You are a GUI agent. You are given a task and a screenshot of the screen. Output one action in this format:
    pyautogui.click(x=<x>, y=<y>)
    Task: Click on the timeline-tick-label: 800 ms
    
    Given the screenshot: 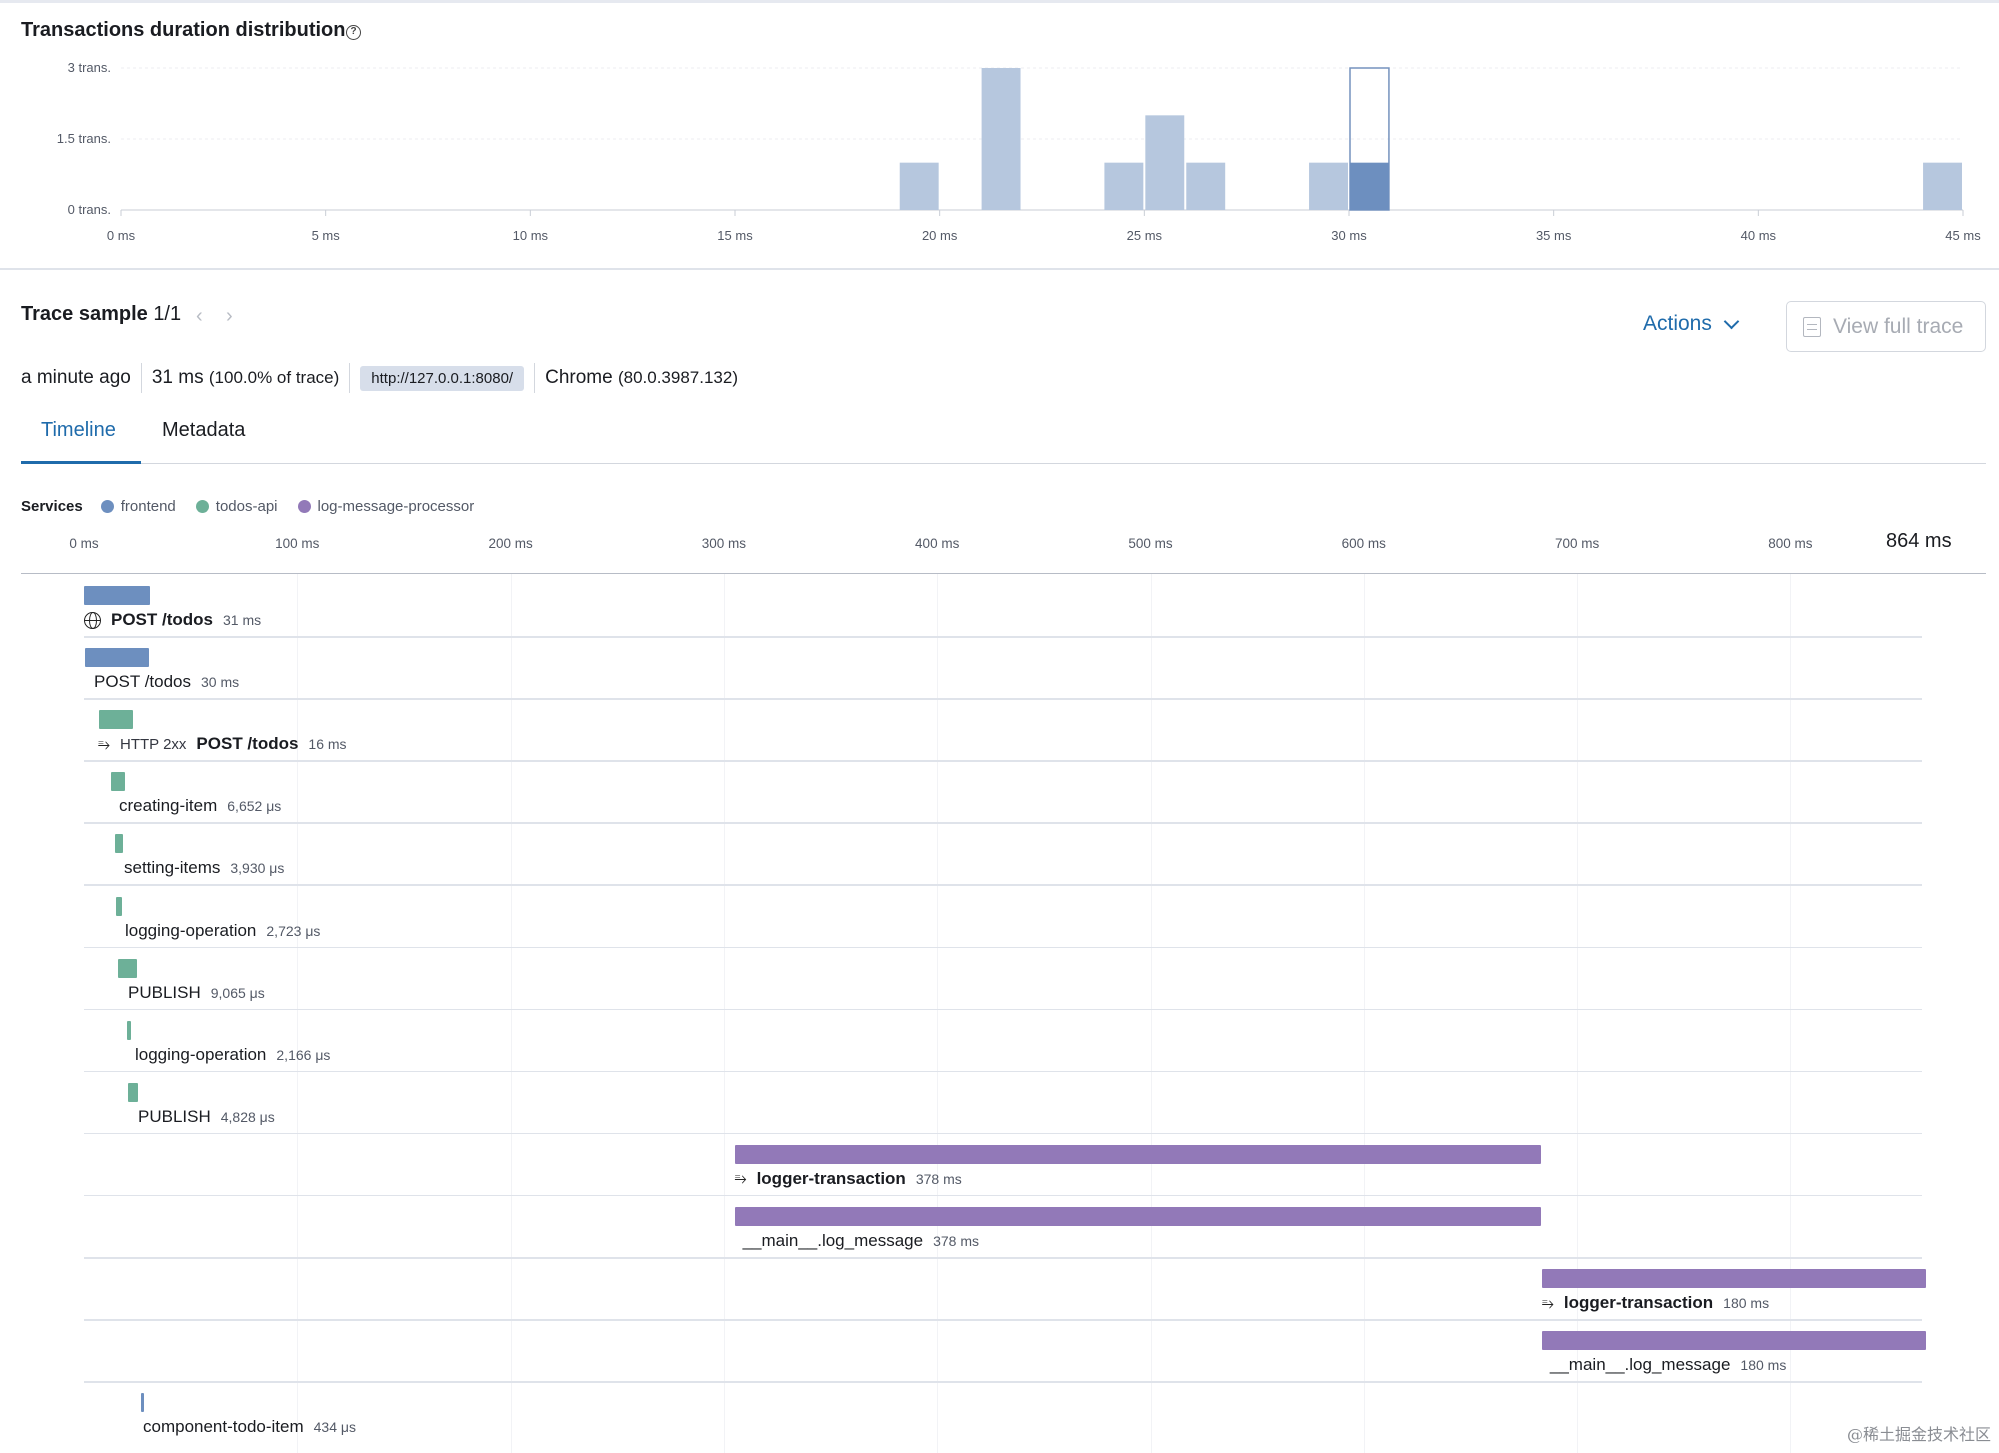 What is the action you would take?
    pyautogui.click(x=1790, y=543)
    